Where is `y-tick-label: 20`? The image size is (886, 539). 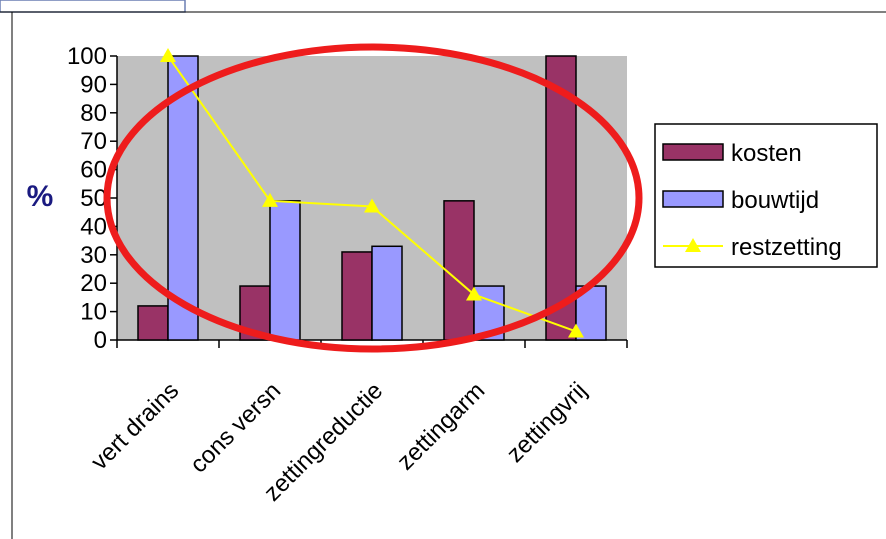 y-tick-label: 20 is located at coordinates (93, 283).